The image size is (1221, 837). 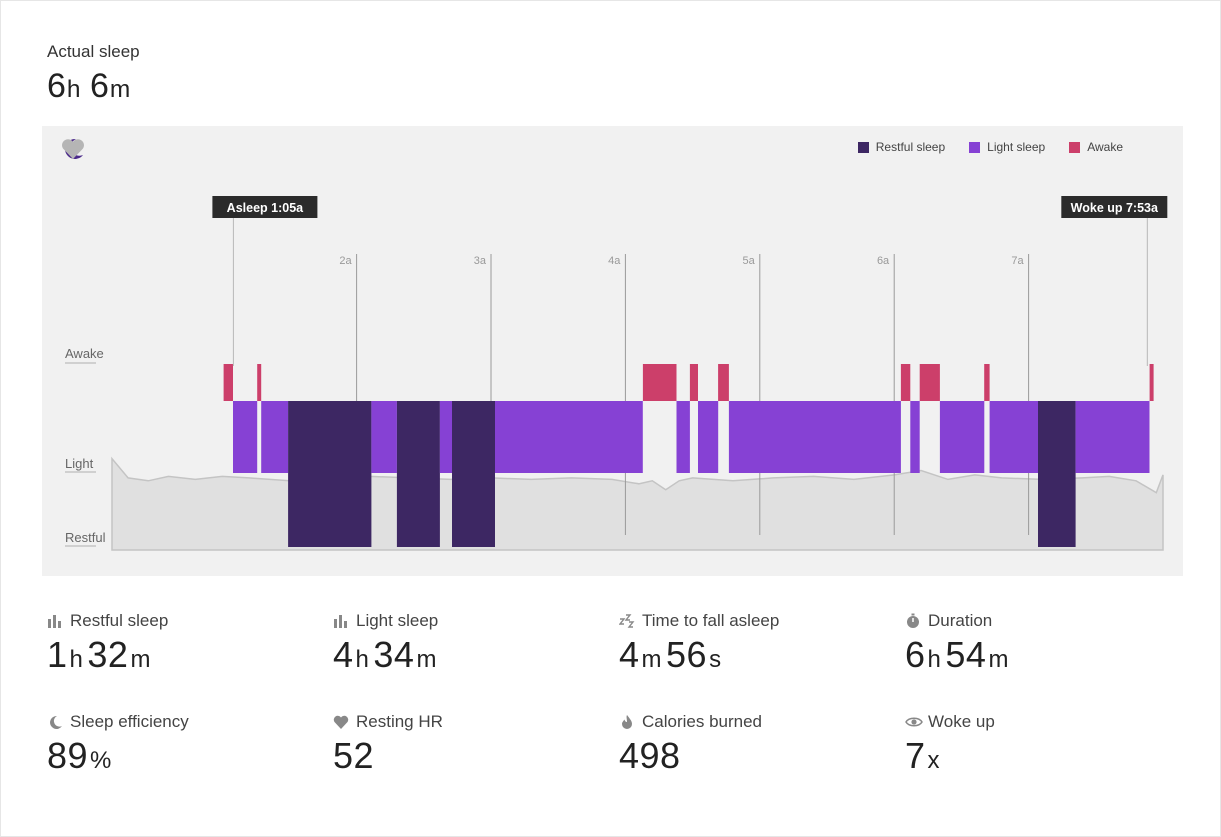 What do you see at coordinates (1035, 655) in the screenshot?
I see `stat-value-duration: 6h 54m` at bounding box center [1035, 655].